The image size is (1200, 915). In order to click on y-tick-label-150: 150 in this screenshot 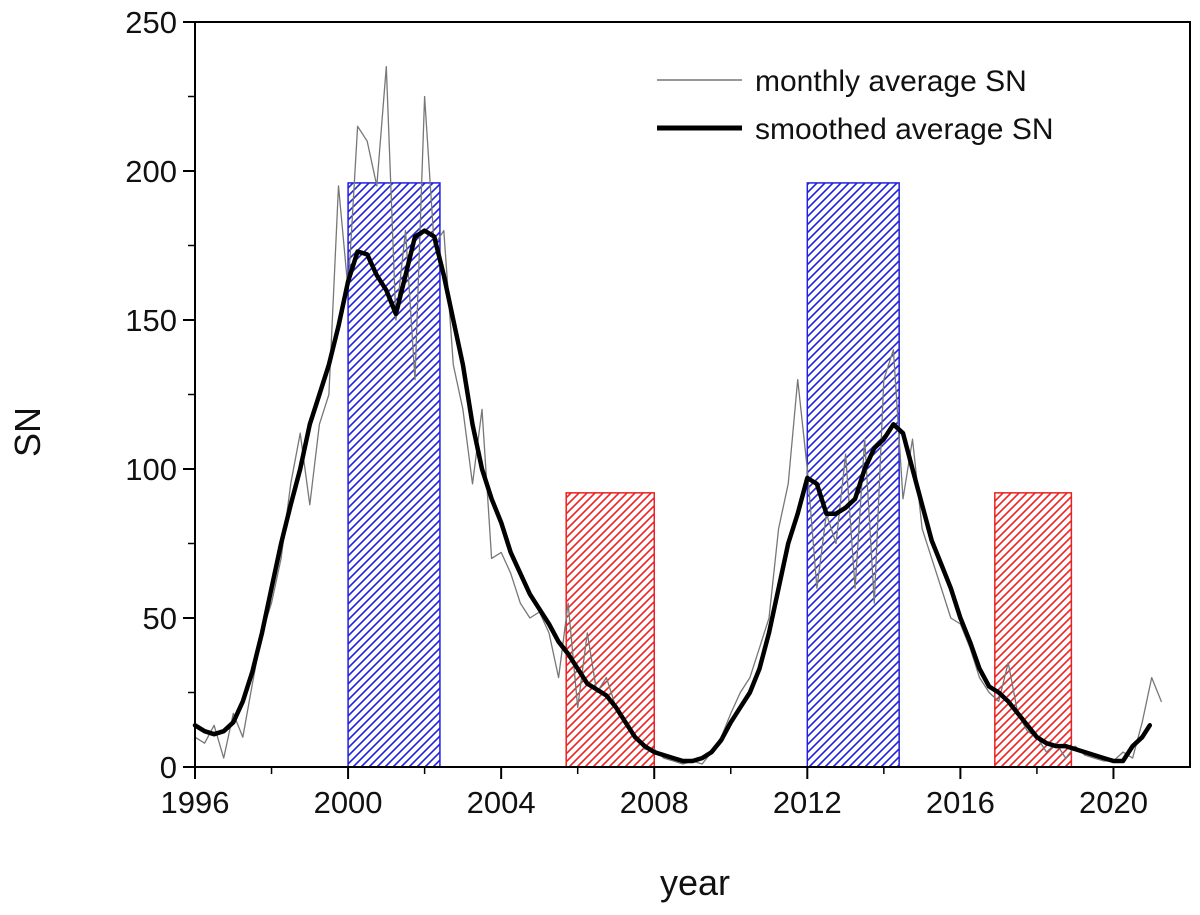, I will do `click(151, 320)`.